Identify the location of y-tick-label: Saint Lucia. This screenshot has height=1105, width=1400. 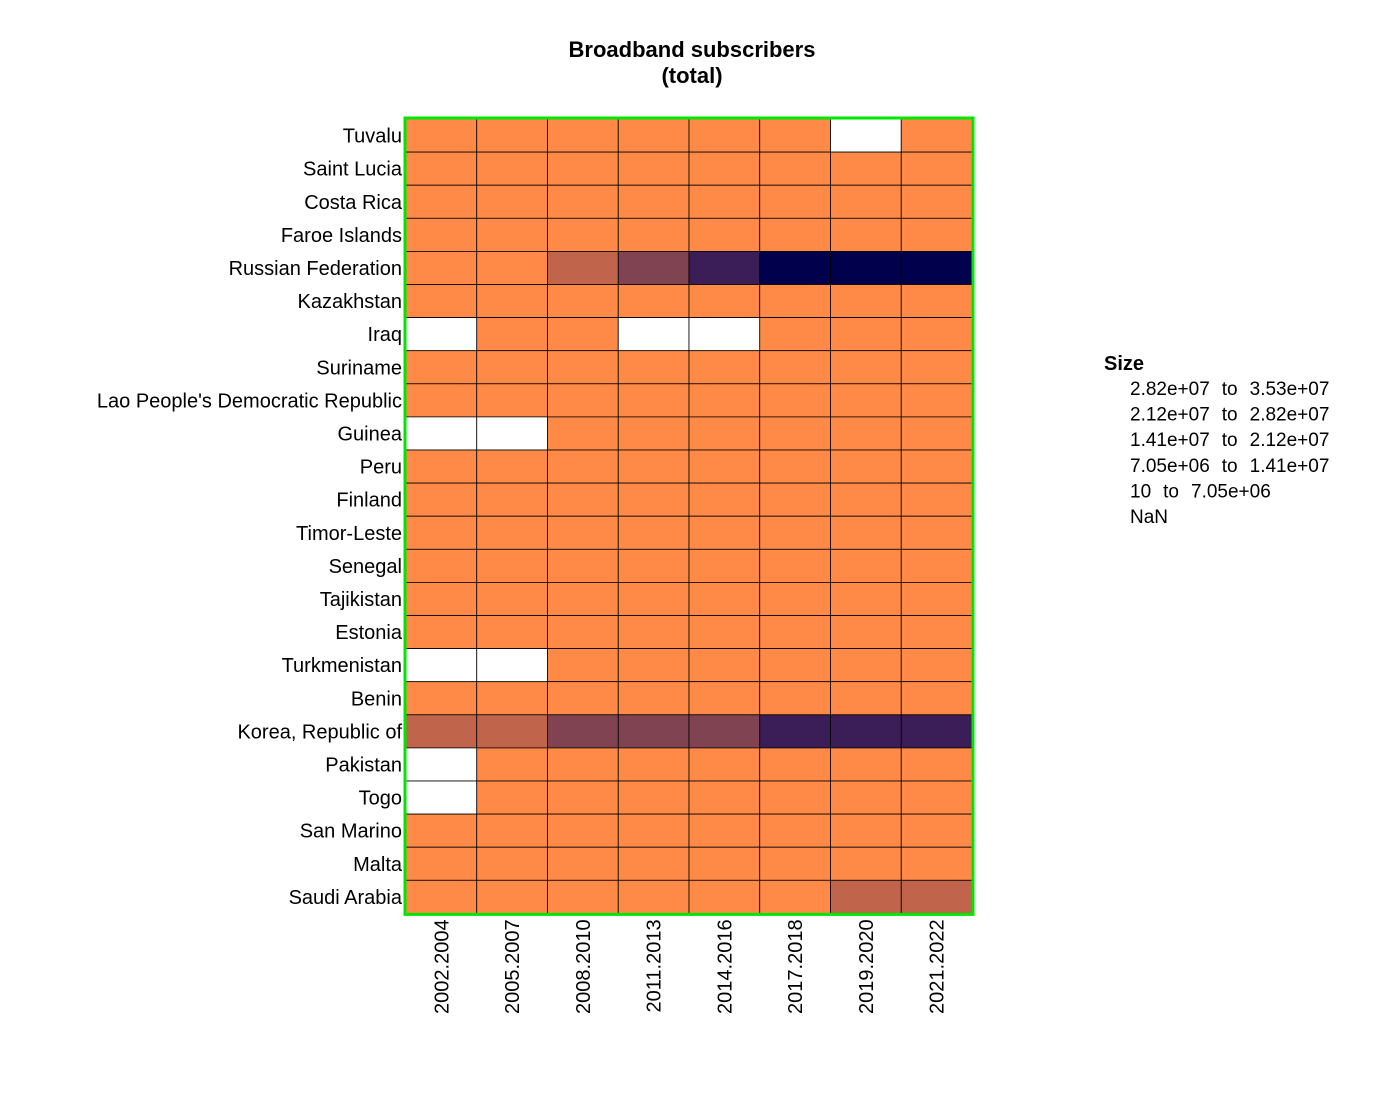
(353, 170).